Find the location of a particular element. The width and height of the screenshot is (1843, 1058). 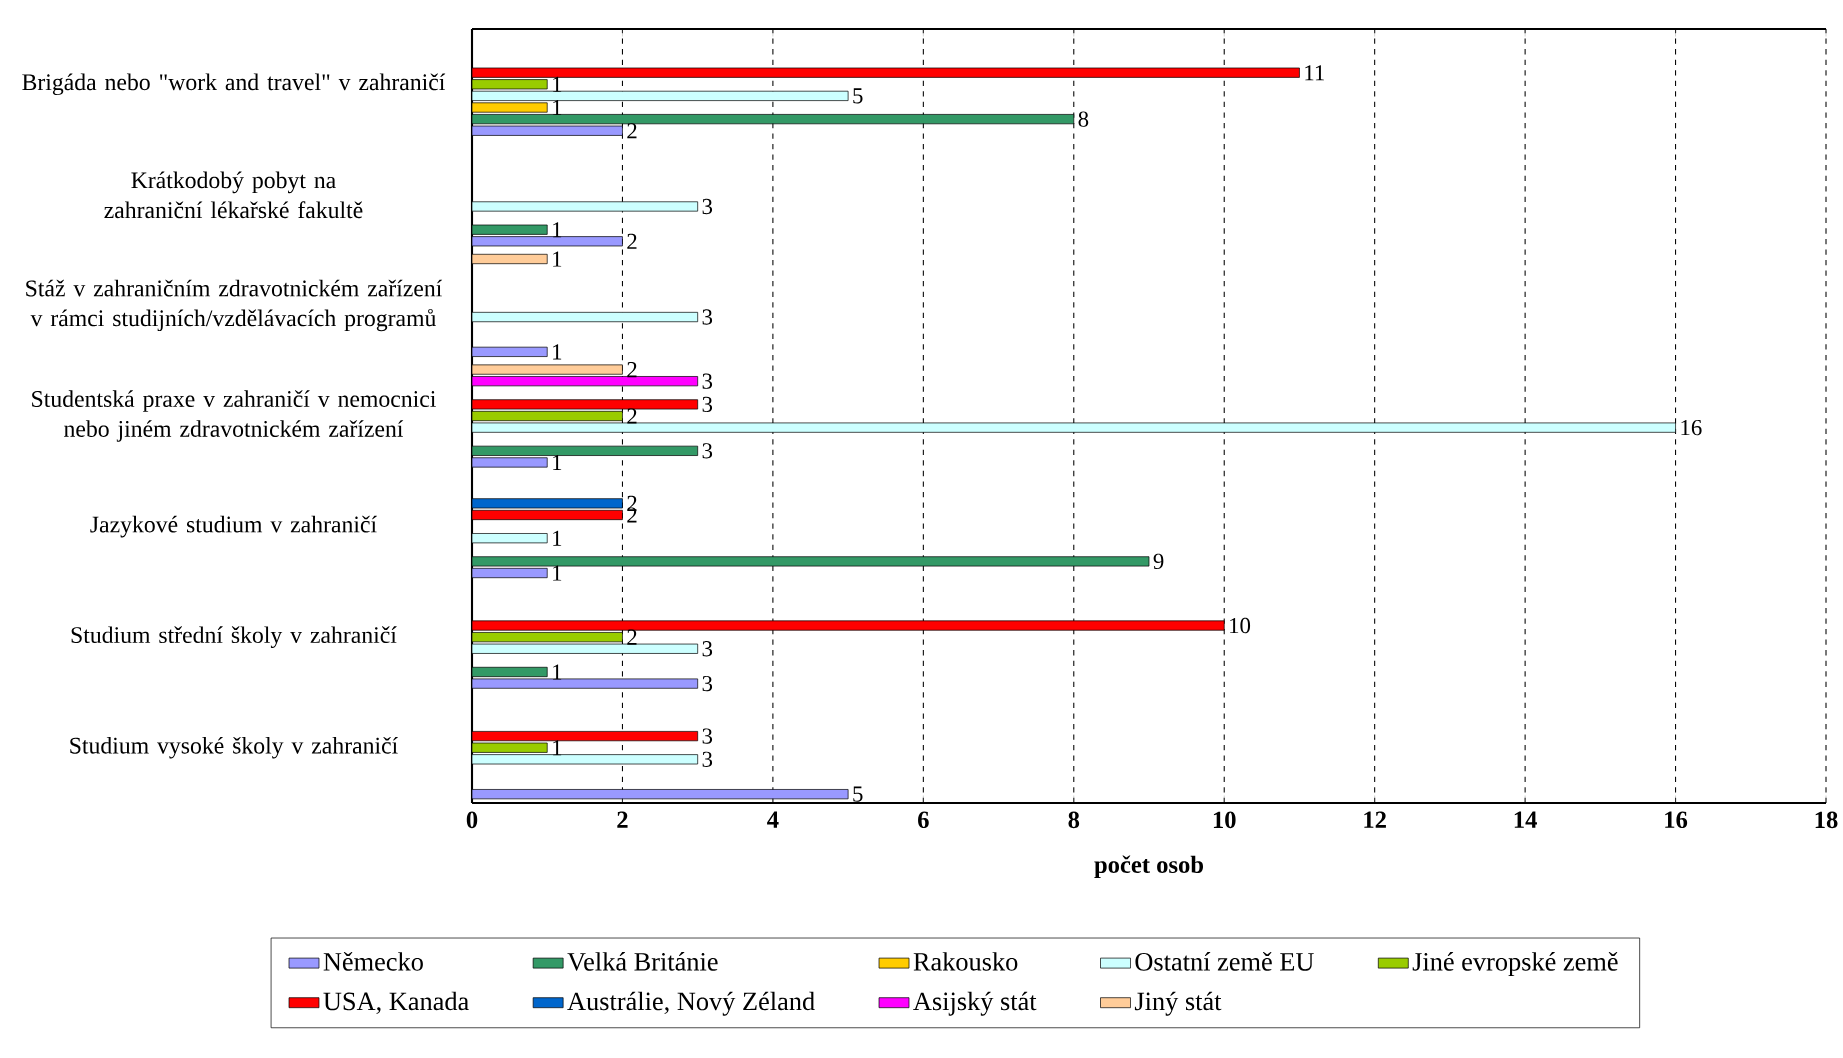

x-tick-label: 12 is located at coordinates (1375, 819).